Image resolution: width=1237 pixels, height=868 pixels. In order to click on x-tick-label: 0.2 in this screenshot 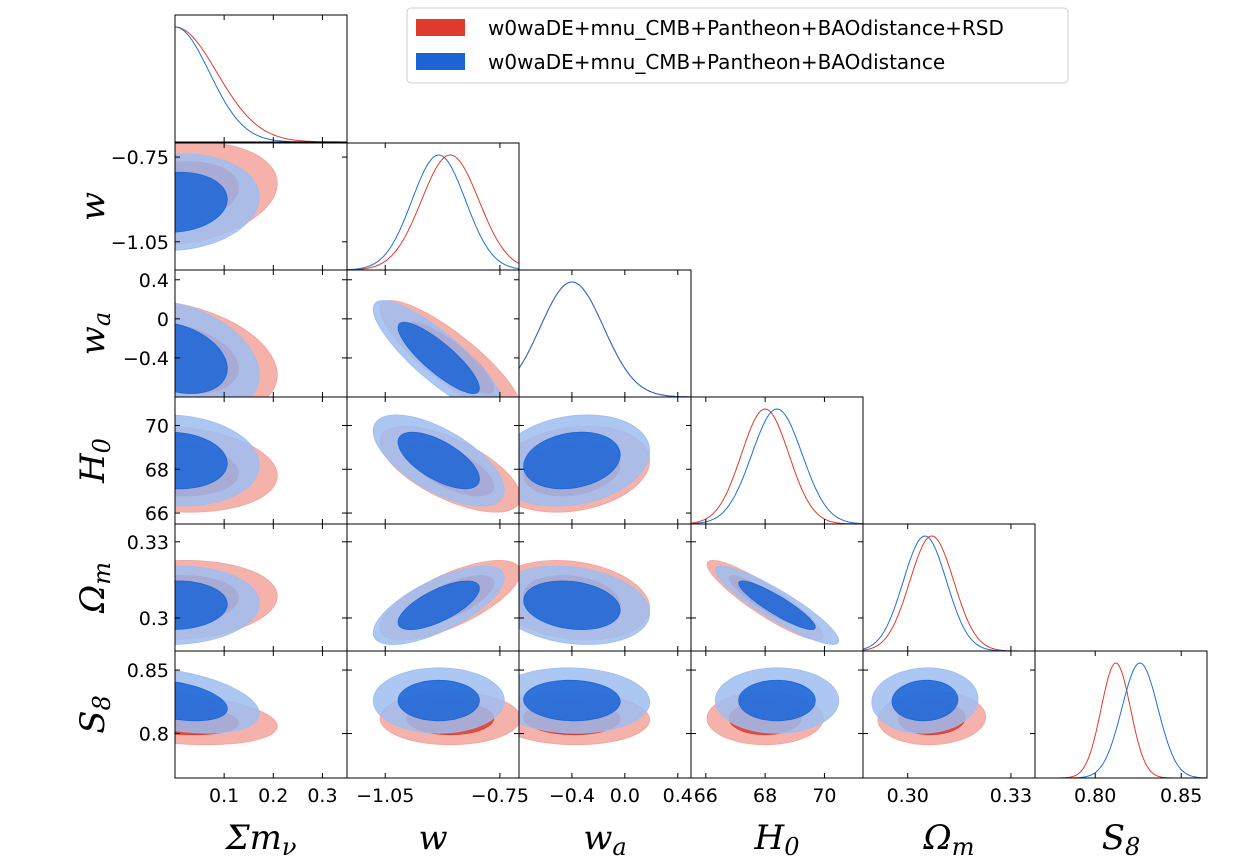, I will do `click(273, 796)`.